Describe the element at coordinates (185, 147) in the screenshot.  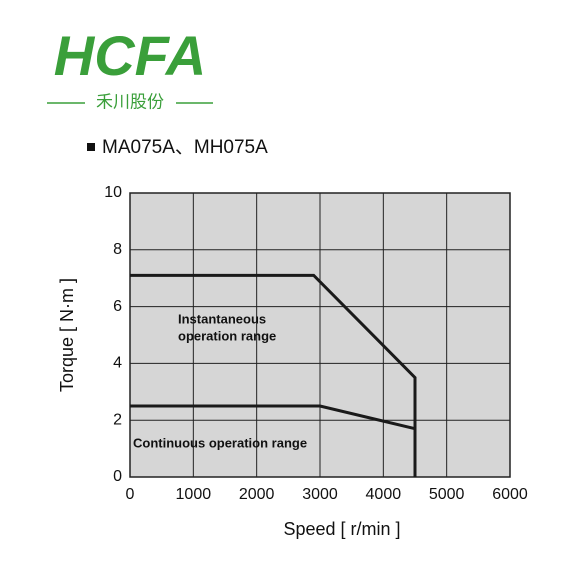
I see `chart-title: MA075A、MH075A` at that location.